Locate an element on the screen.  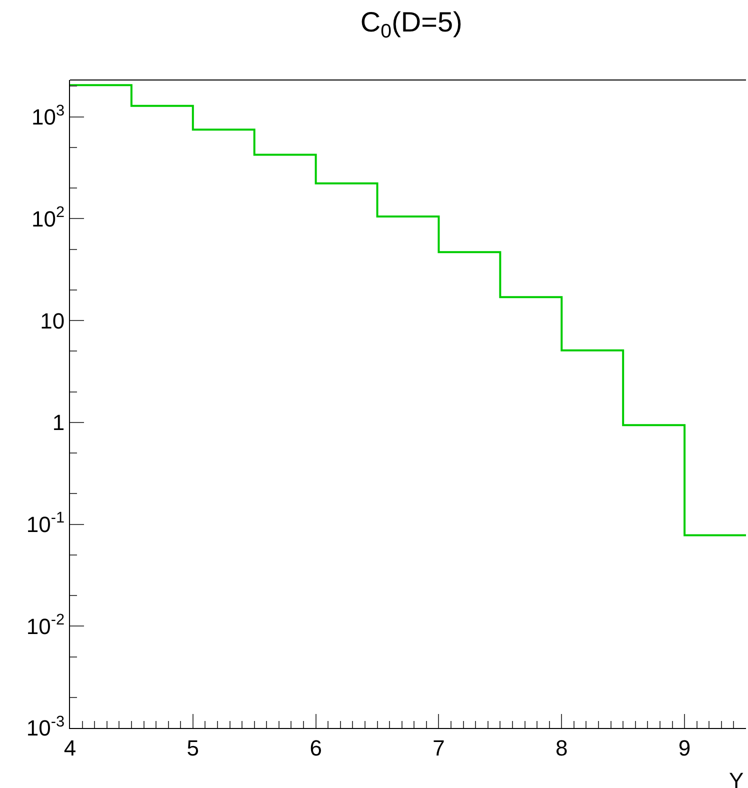
x-tick-label: 6 is located at coordinates (316, 747).